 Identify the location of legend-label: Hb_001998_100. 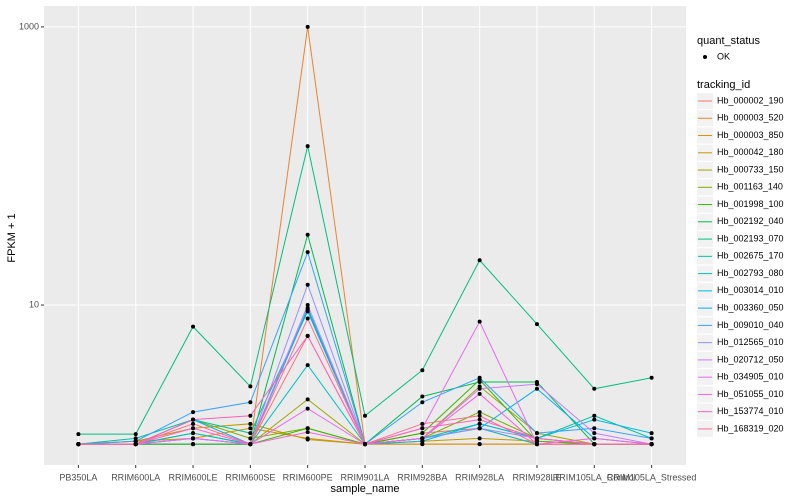
(750, 204).